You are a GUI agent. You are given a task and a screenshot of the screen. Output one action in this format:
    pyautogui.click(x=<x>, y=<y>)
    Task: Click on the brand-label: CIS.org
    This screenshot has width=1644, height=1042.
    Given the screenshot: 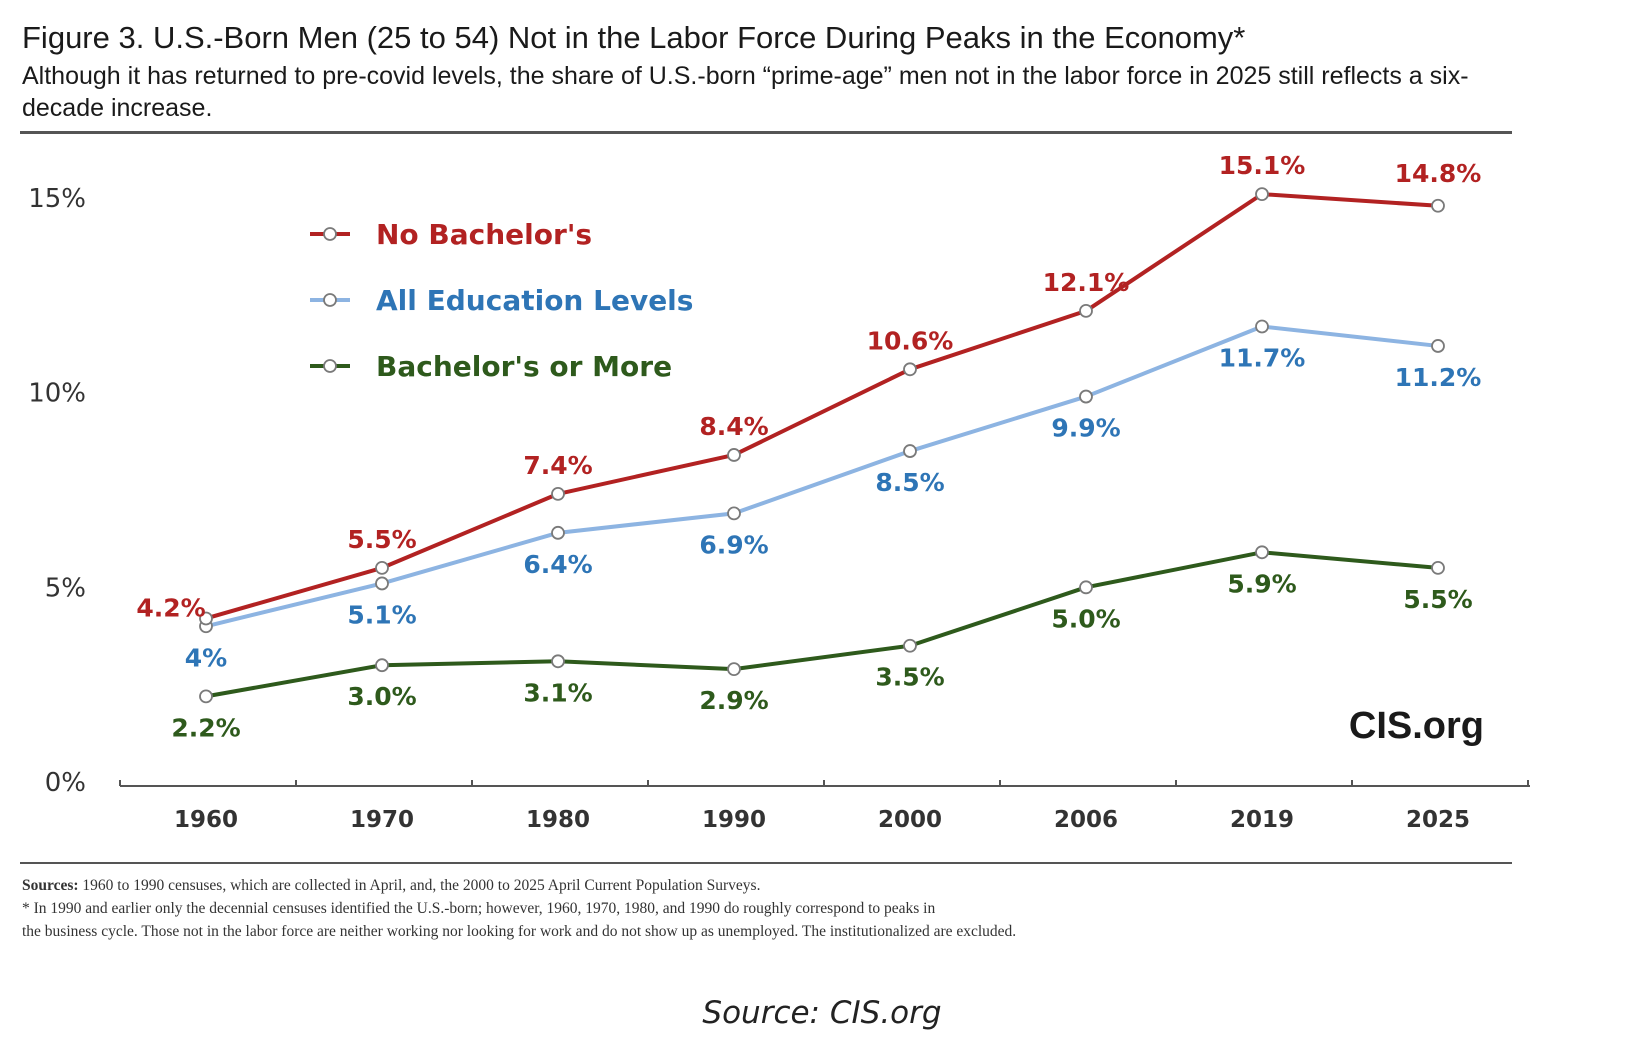 What is the action you would take?
    pyautogui.click(x=1416, y=726)
    